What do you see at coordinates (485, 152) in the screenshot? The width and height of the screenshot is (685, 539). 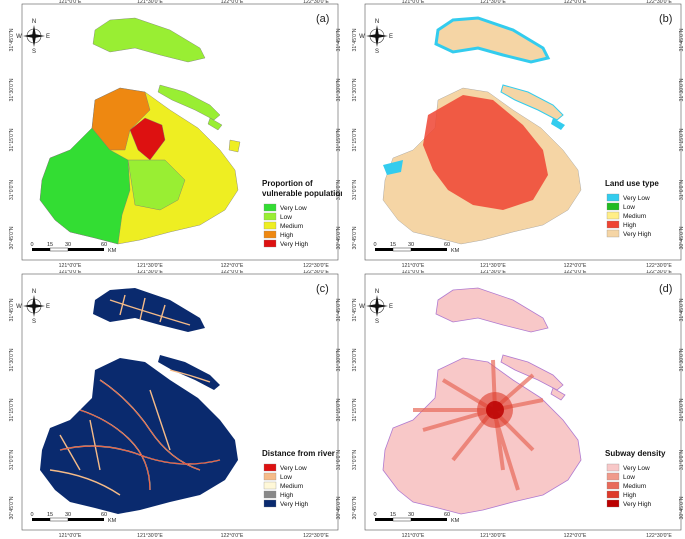 I see `urban-core` at bounding box center [485, 152].